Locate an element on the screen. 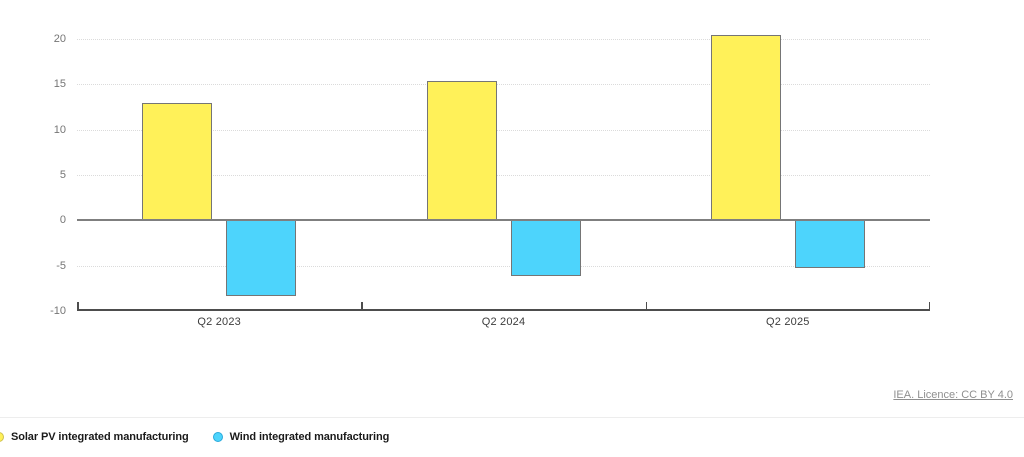  y-axis-label: 20 is located at coordinates (59, 39).